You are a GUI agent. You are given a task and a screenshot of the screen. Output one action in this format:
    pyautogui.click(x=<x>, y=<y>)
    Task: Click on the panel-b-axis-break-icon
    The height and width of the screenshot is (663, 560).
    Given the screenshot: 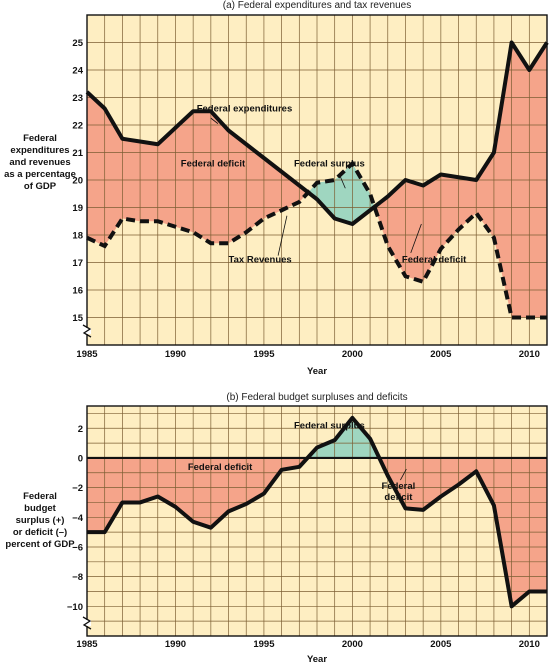 What is the action you would take?
    pyautogui.click(x=87, y=623)
    